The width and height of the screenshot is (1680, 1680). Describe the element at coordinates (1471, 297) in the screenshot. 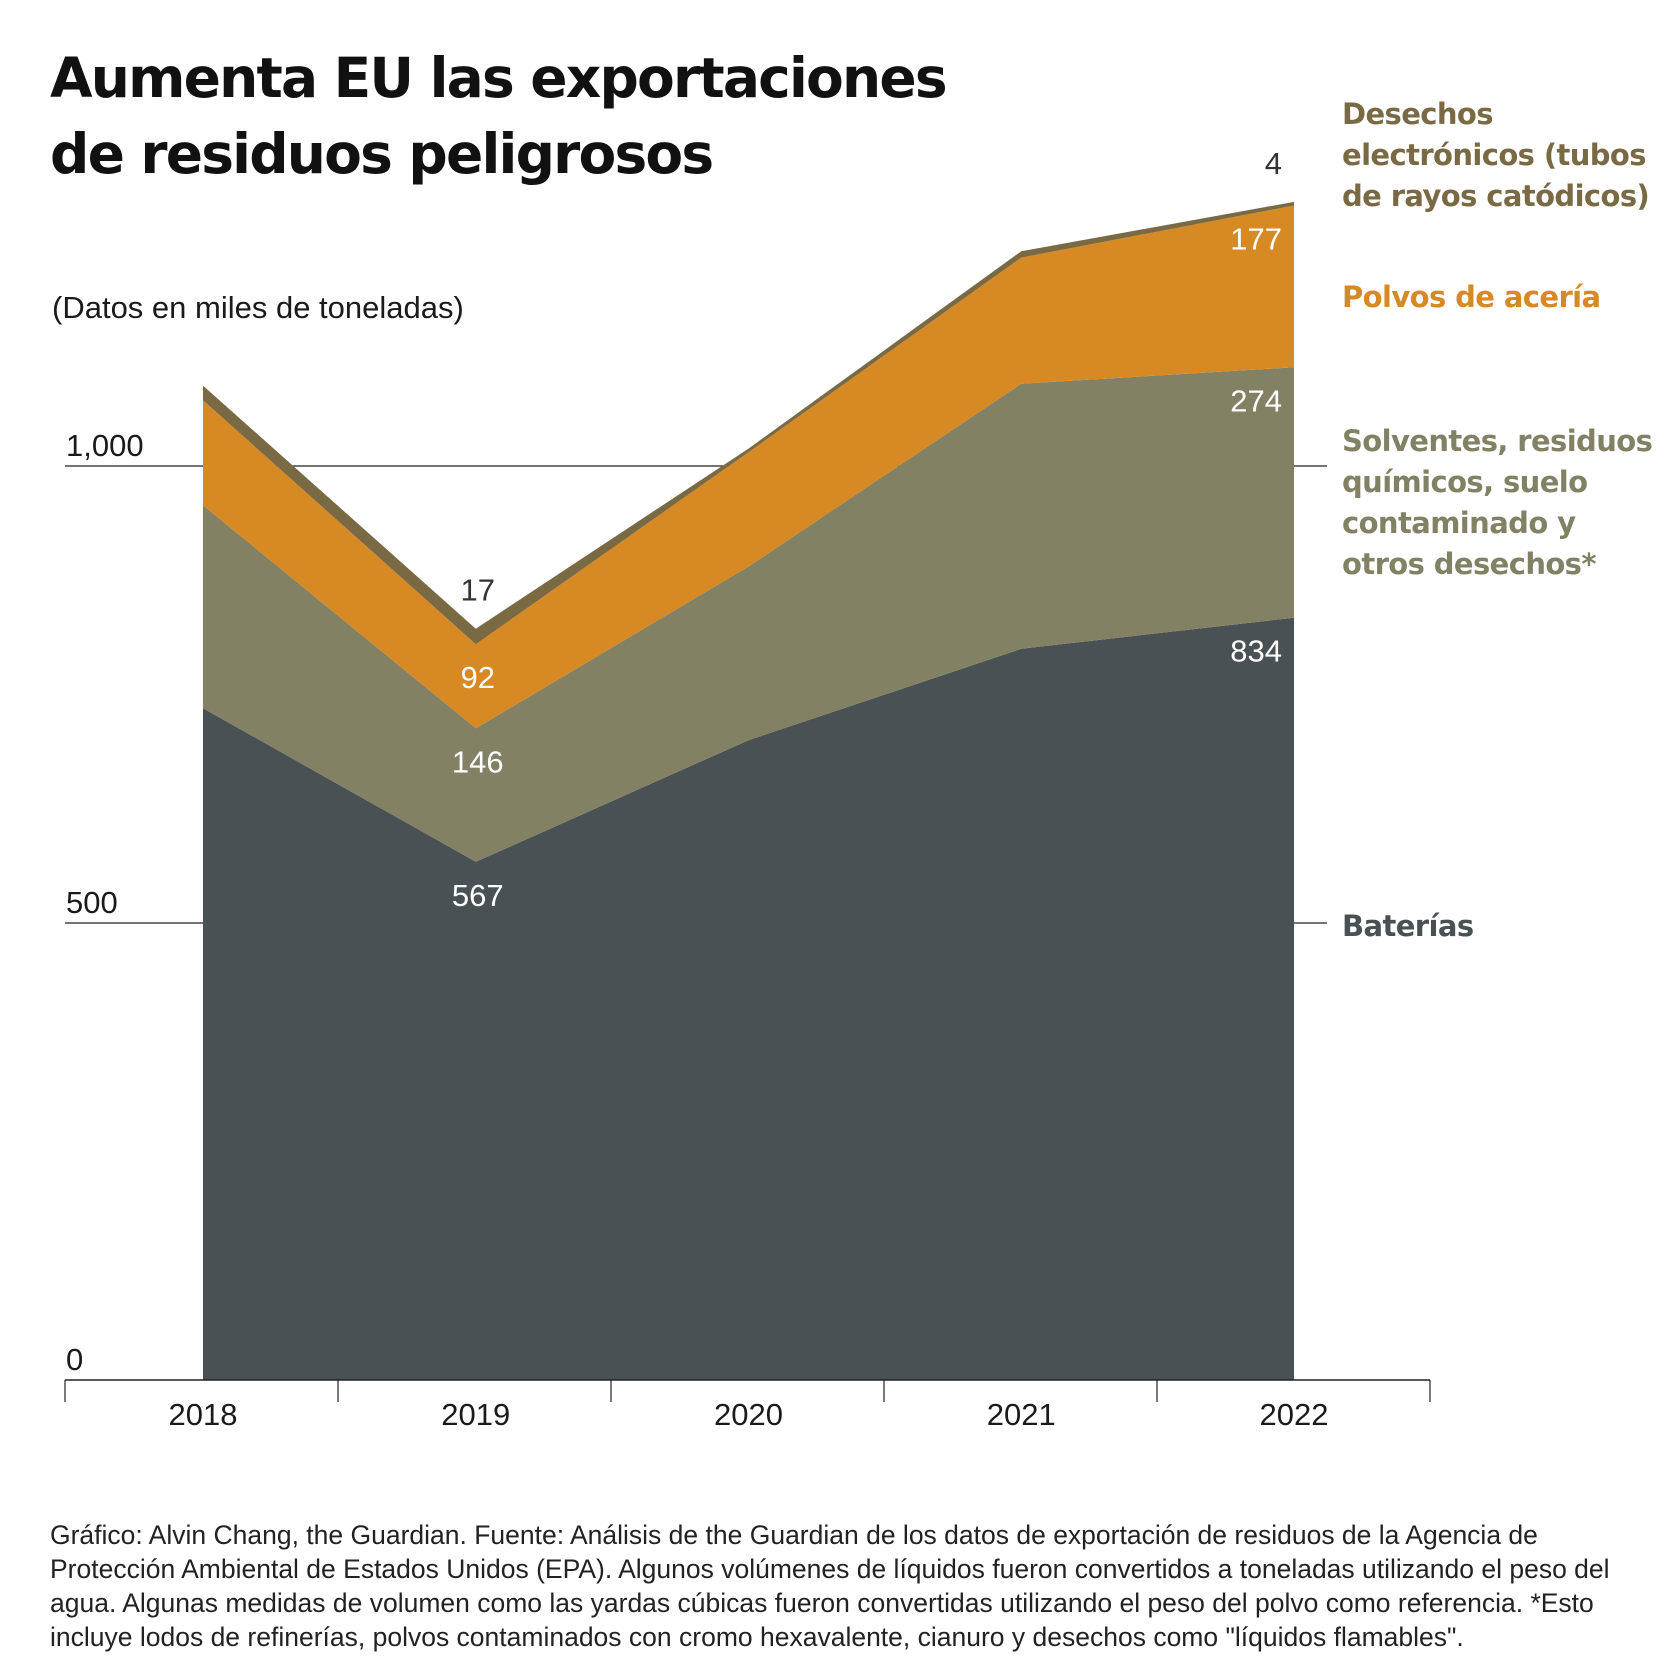

I see `legend-label-polvos: Polvos de acería` at that location.